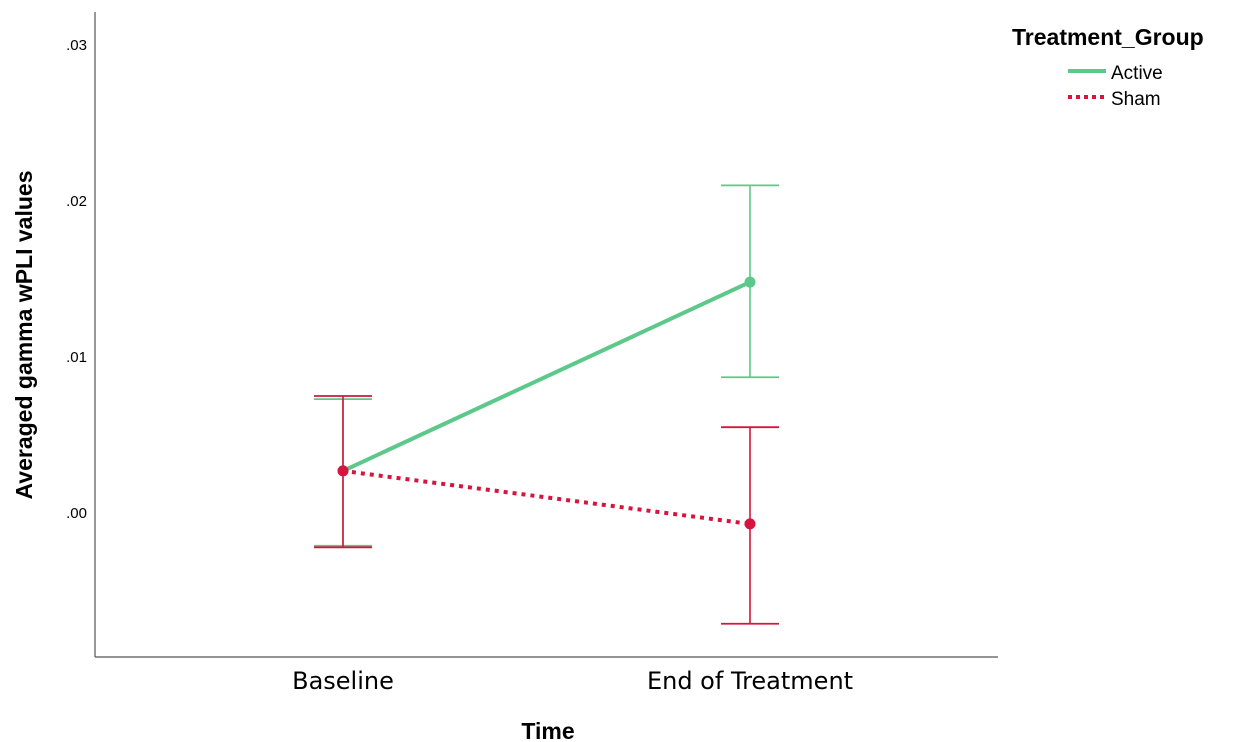  I want to click on y-tick-labels: .00 .01 .02 .03, so click(76, 279).